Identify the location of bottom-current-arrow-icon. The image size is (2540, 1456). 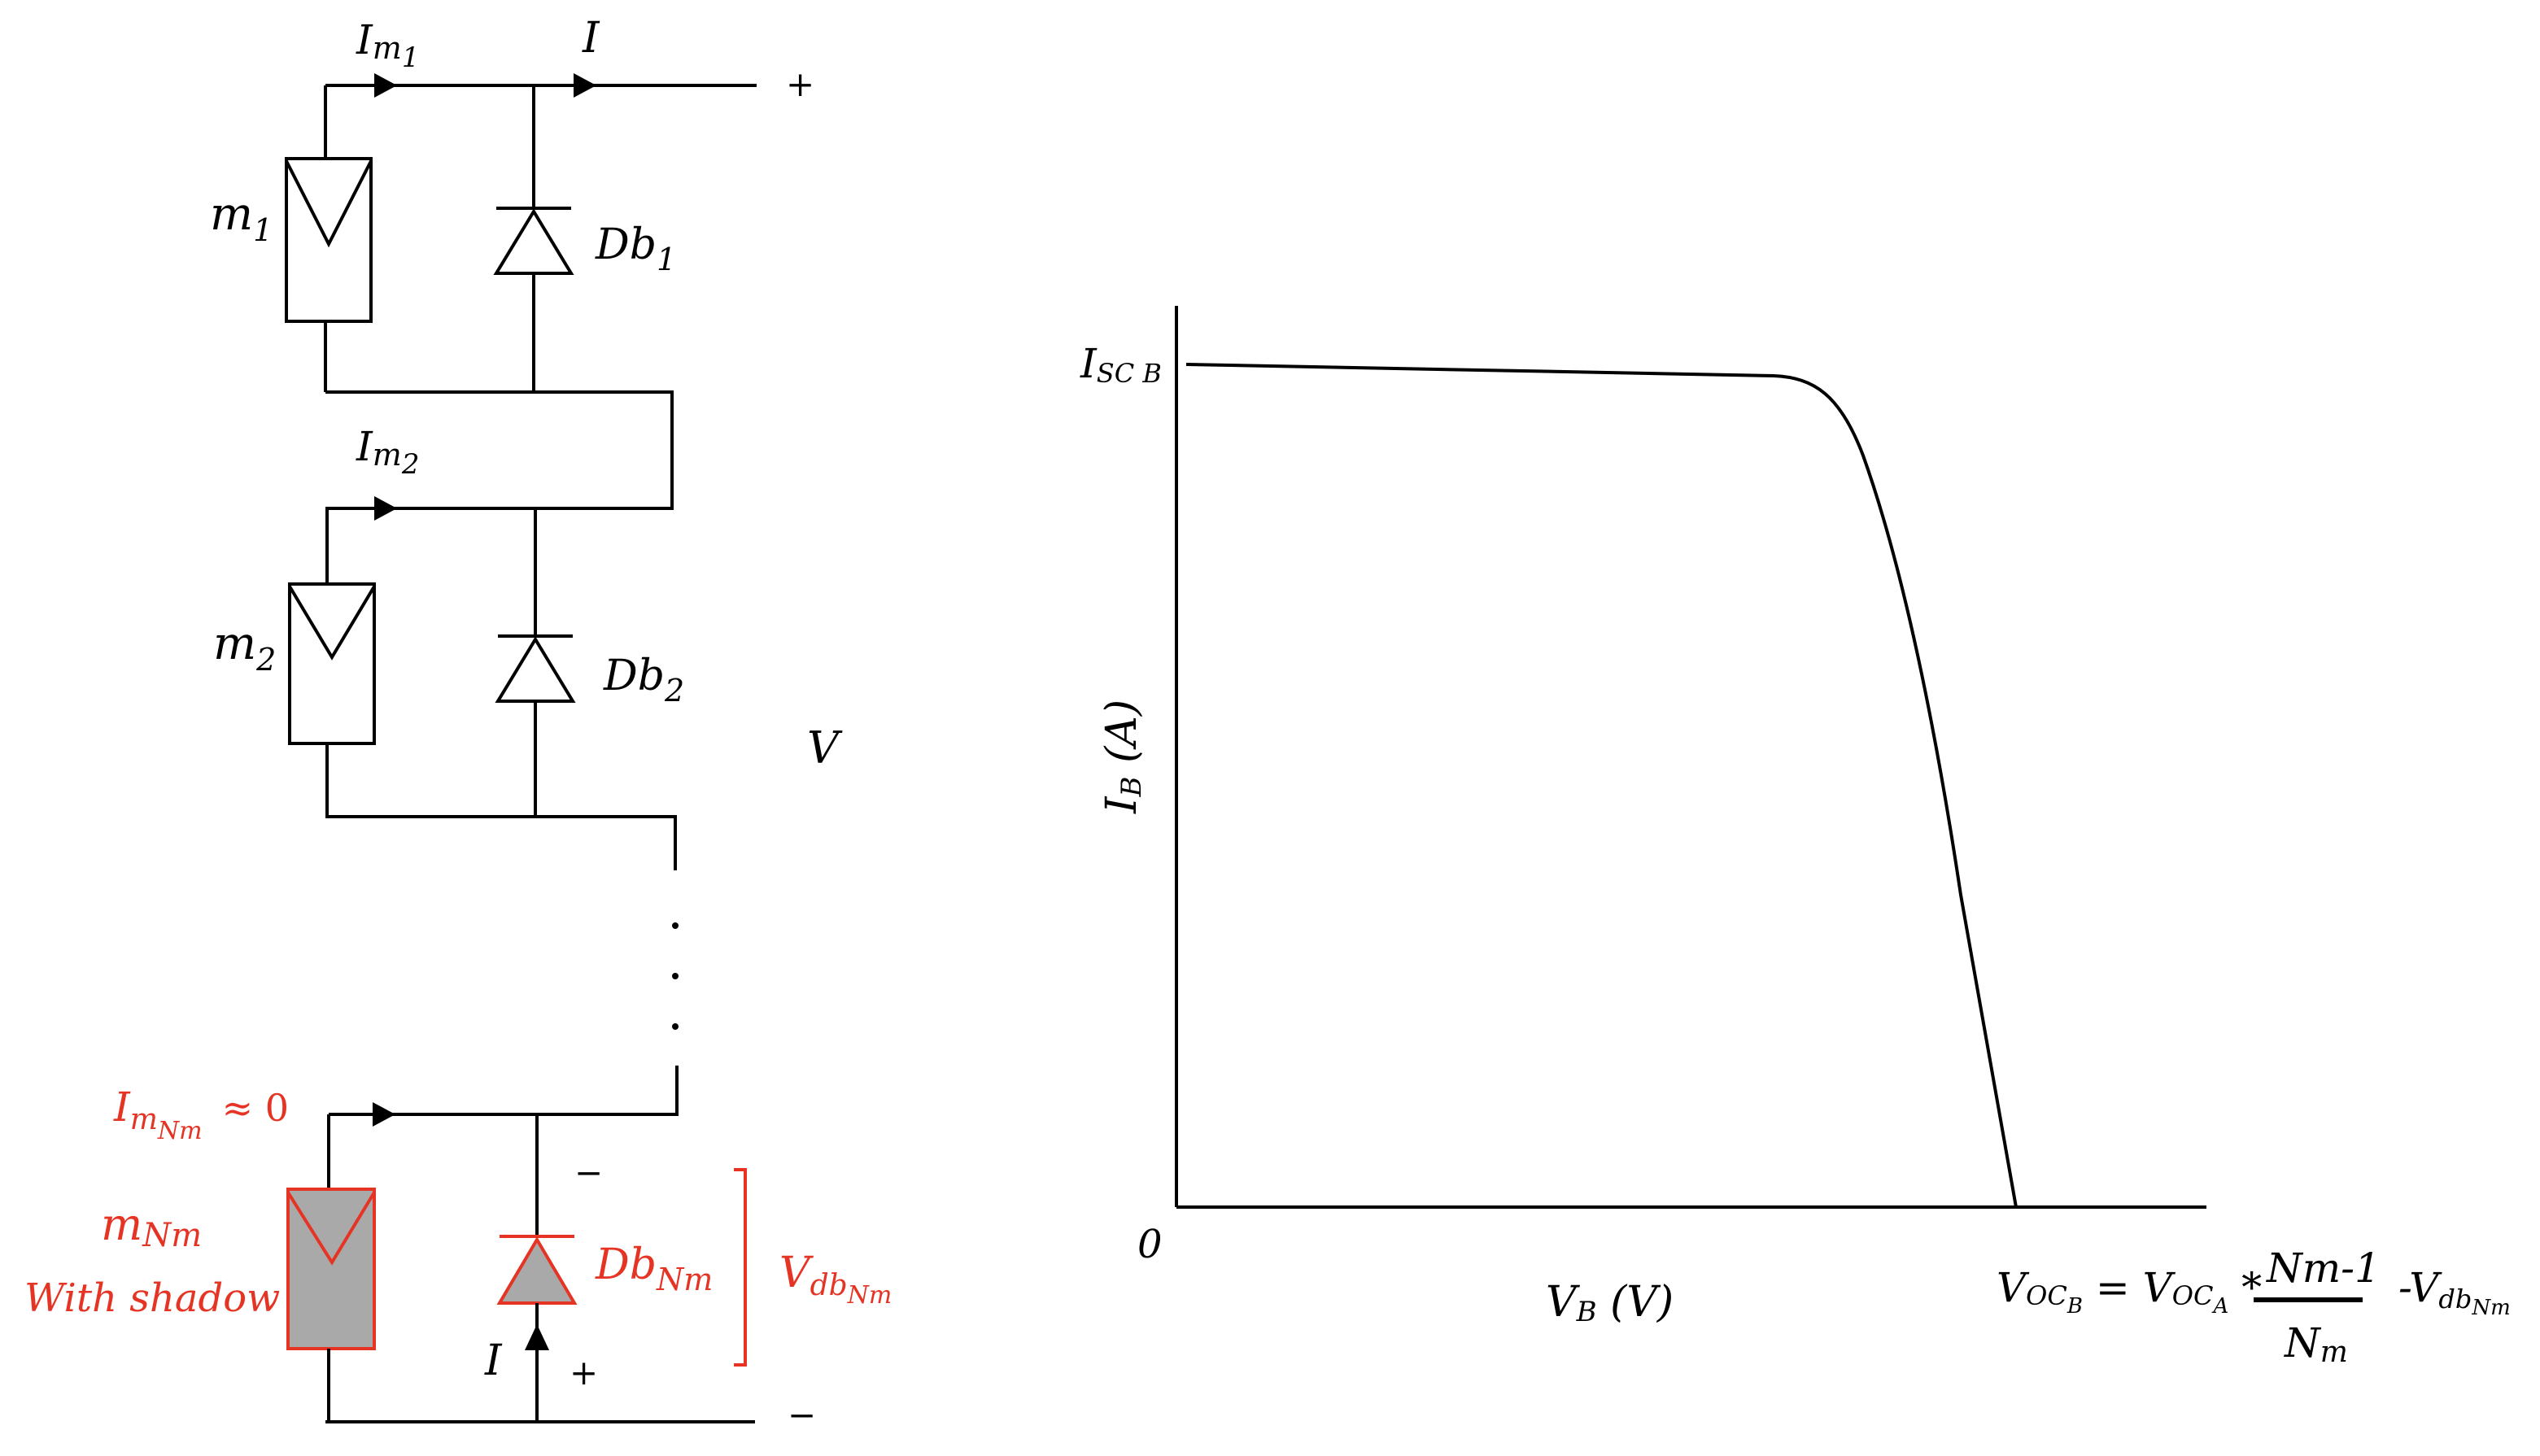
(537, 1337).